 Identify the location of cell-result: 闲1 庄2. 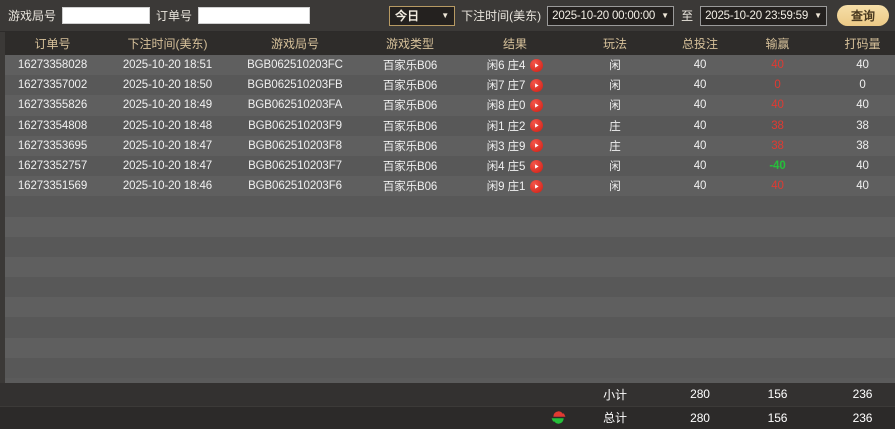
(515, 125).